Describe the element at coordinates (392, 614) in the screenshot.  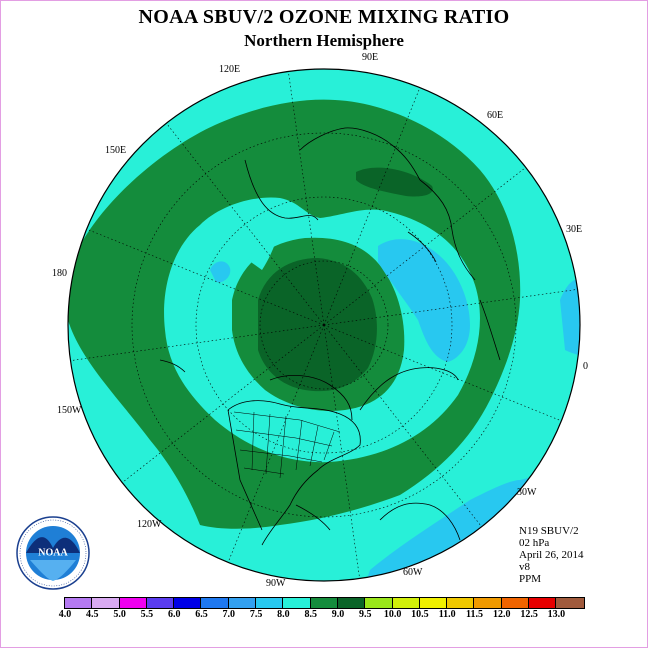
I see `colorbar-tick-label: 10.0` at that location.